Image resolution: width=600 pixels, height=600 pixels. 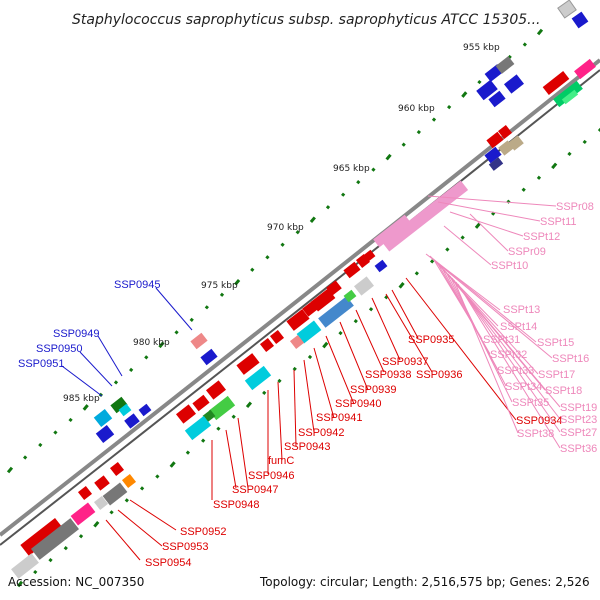 I want to click on gene-label-sspt38: SSPt38, so click(x=535, y=434).